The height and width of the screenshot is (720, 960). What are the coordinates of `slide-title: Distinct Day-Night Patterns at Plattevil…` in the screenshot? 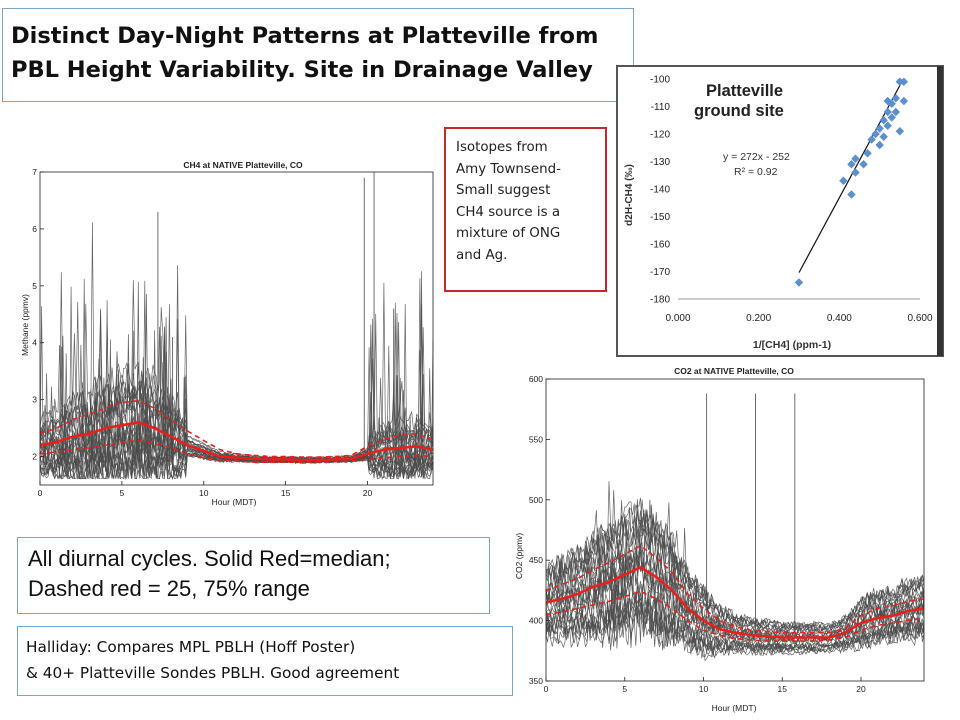 It's located at (318, 55).